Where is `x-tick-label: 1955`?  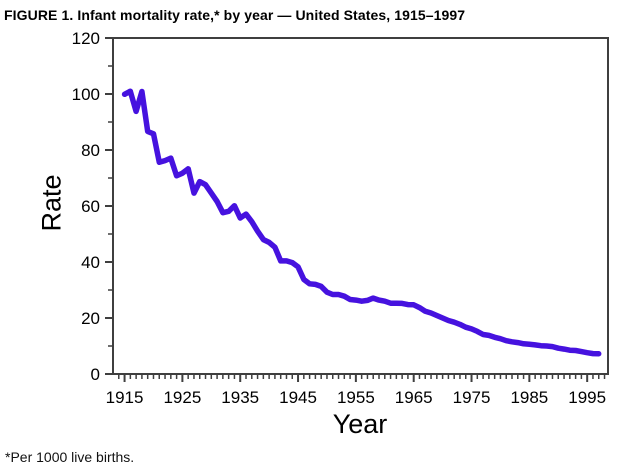
x-tick-label: 1955 is located at coordinates (356, 397).